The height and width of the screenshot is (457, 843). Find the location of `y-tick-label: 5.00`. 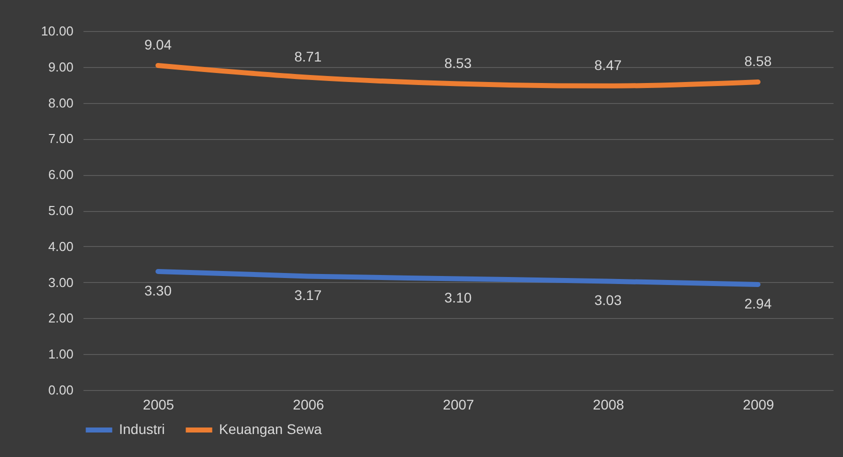

y-tick-label: 5.00 is located at coordinates (61, 210).